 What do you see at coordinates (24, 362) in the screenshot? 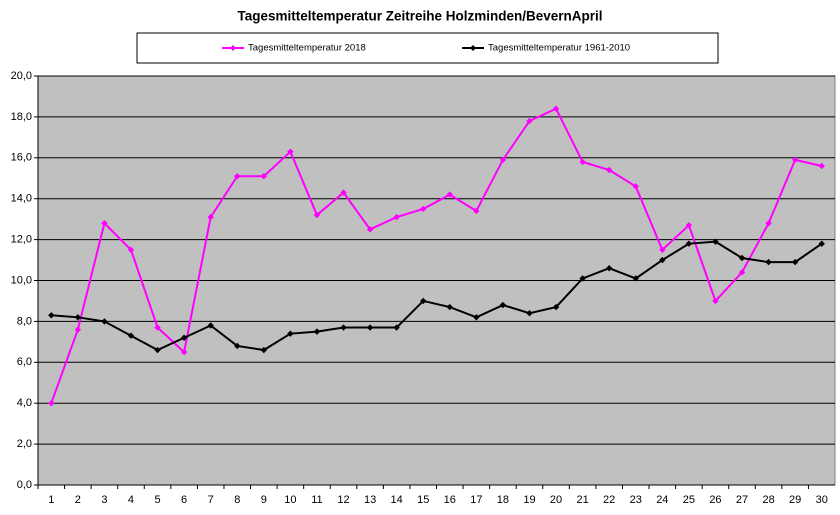
I see `y-tick-label: 6,0` at bounding box center [24, 362].